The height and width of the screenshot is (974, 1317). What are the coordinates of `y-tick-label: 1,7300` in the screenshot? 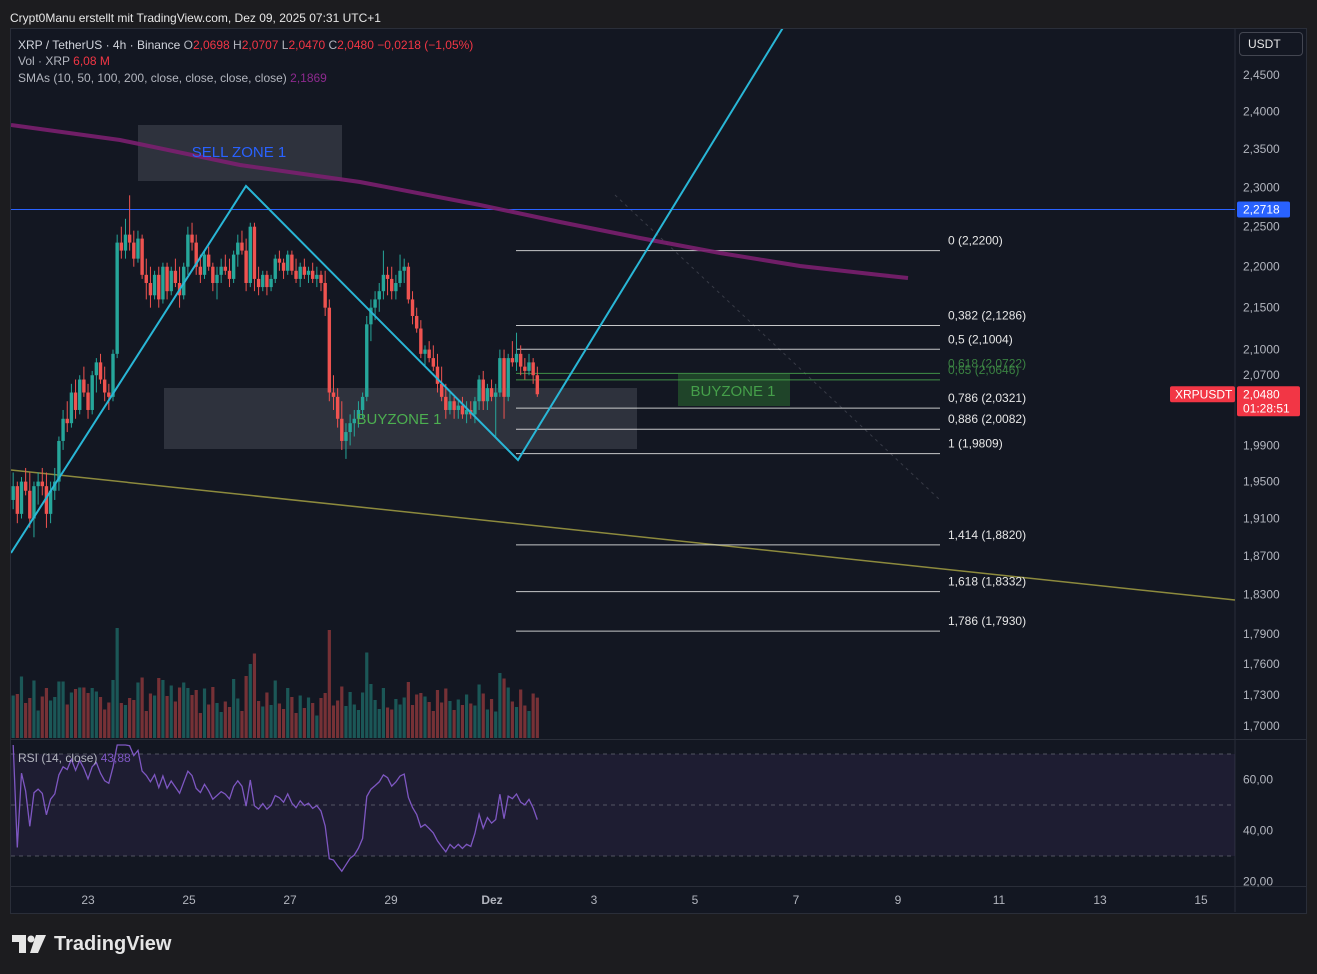 It's located at (1261, 695).